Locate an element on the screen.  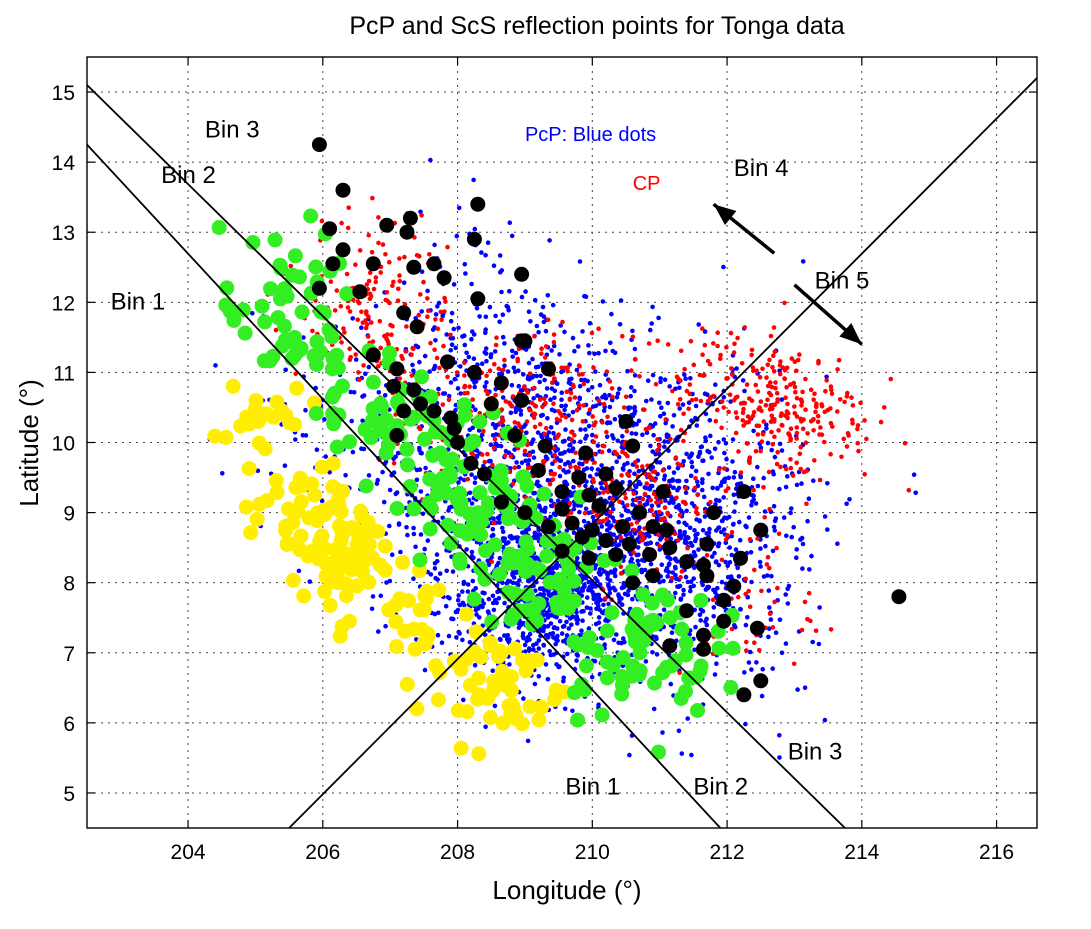
yellow-dots-point is located at coordinates (301, 502).